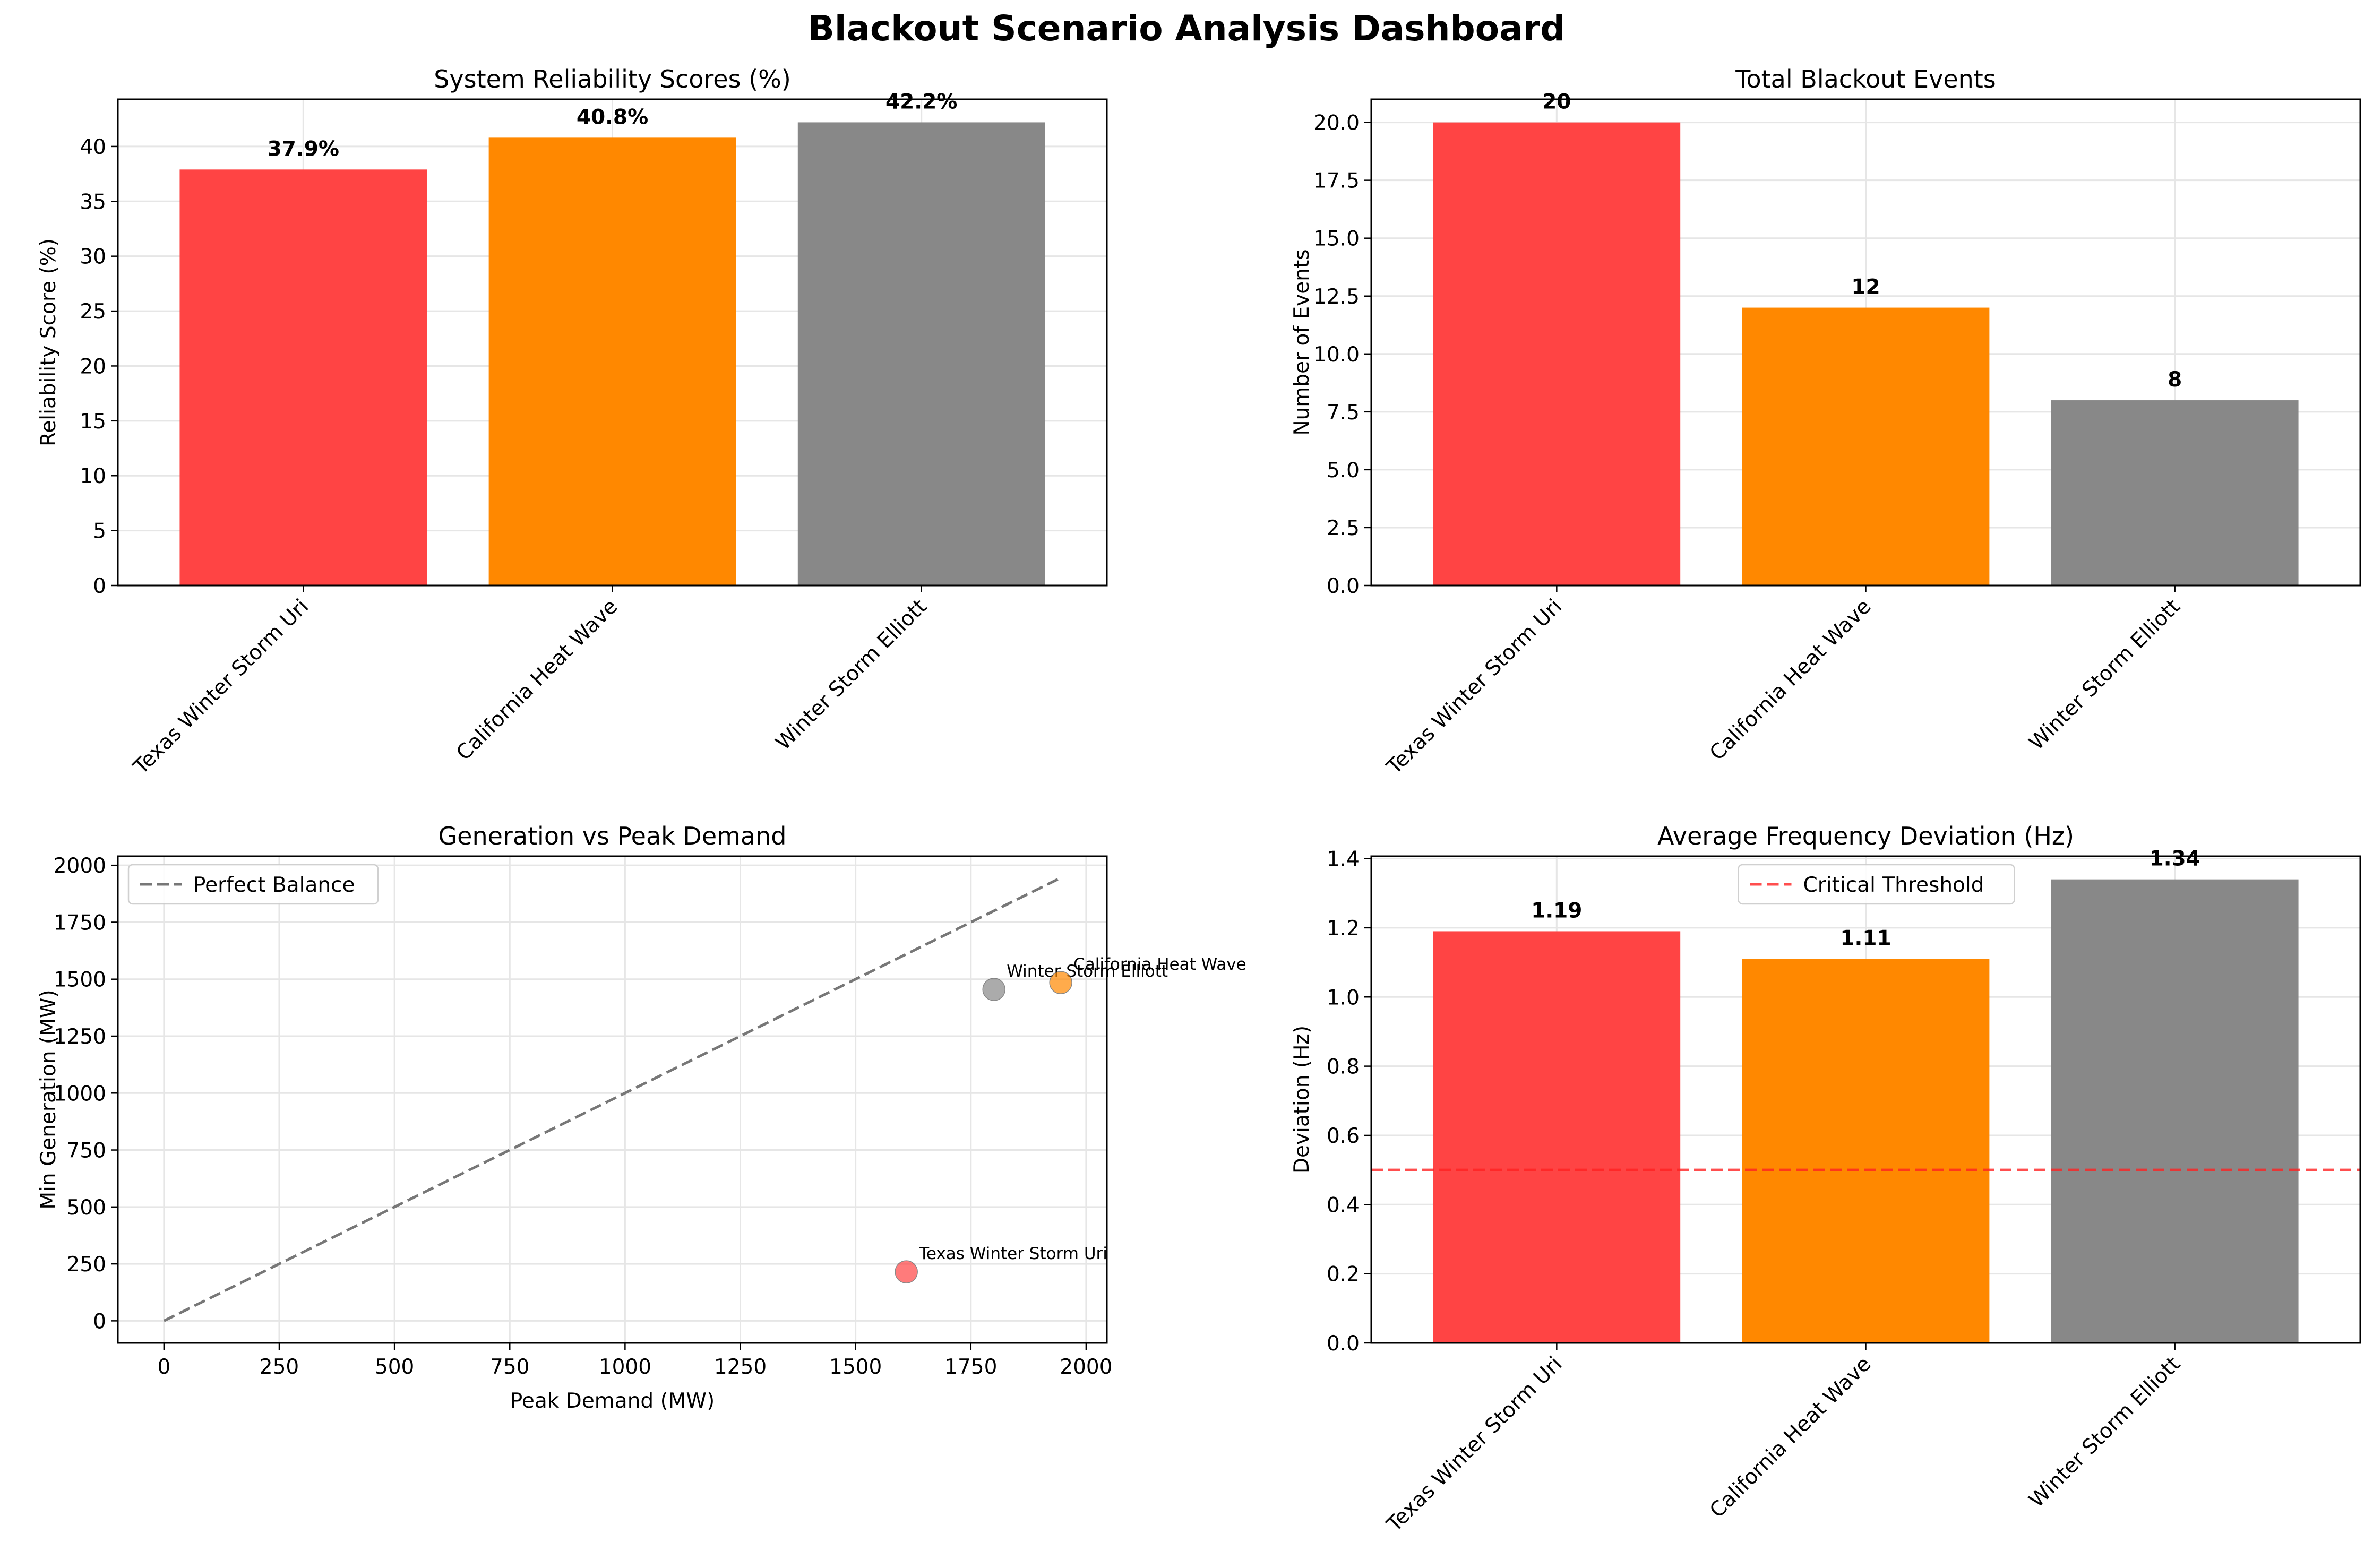 The height and width of the screenshot is (1568, 2373). Describe the element at coordinates (93, 367) in the screenshot. I see `y-tick-label: 20` at that location.